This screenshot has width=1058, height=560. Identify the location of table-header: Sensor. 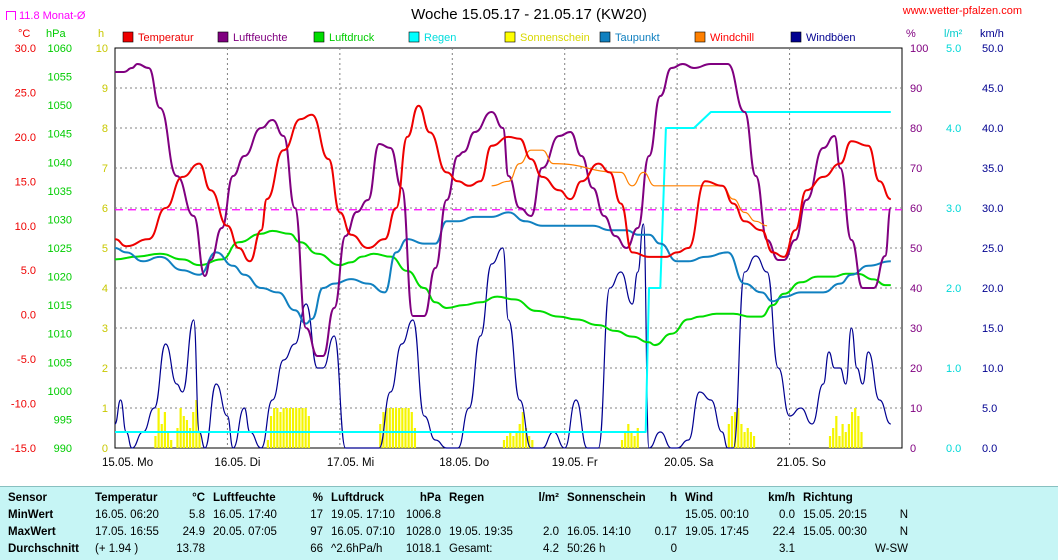
(48, 498).